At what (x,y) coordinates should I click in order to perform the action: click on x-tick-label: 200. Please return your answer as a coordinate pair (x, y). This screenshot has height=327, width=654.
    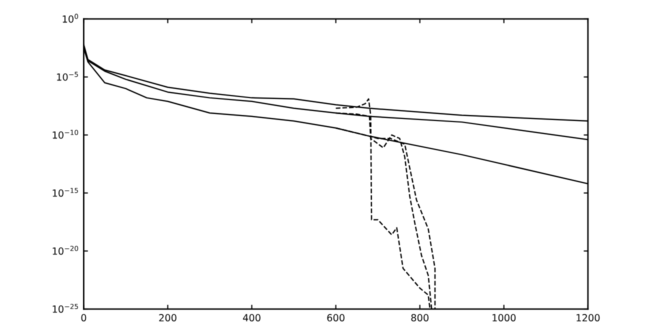
    Looking at the image, I should click on (167, 318).